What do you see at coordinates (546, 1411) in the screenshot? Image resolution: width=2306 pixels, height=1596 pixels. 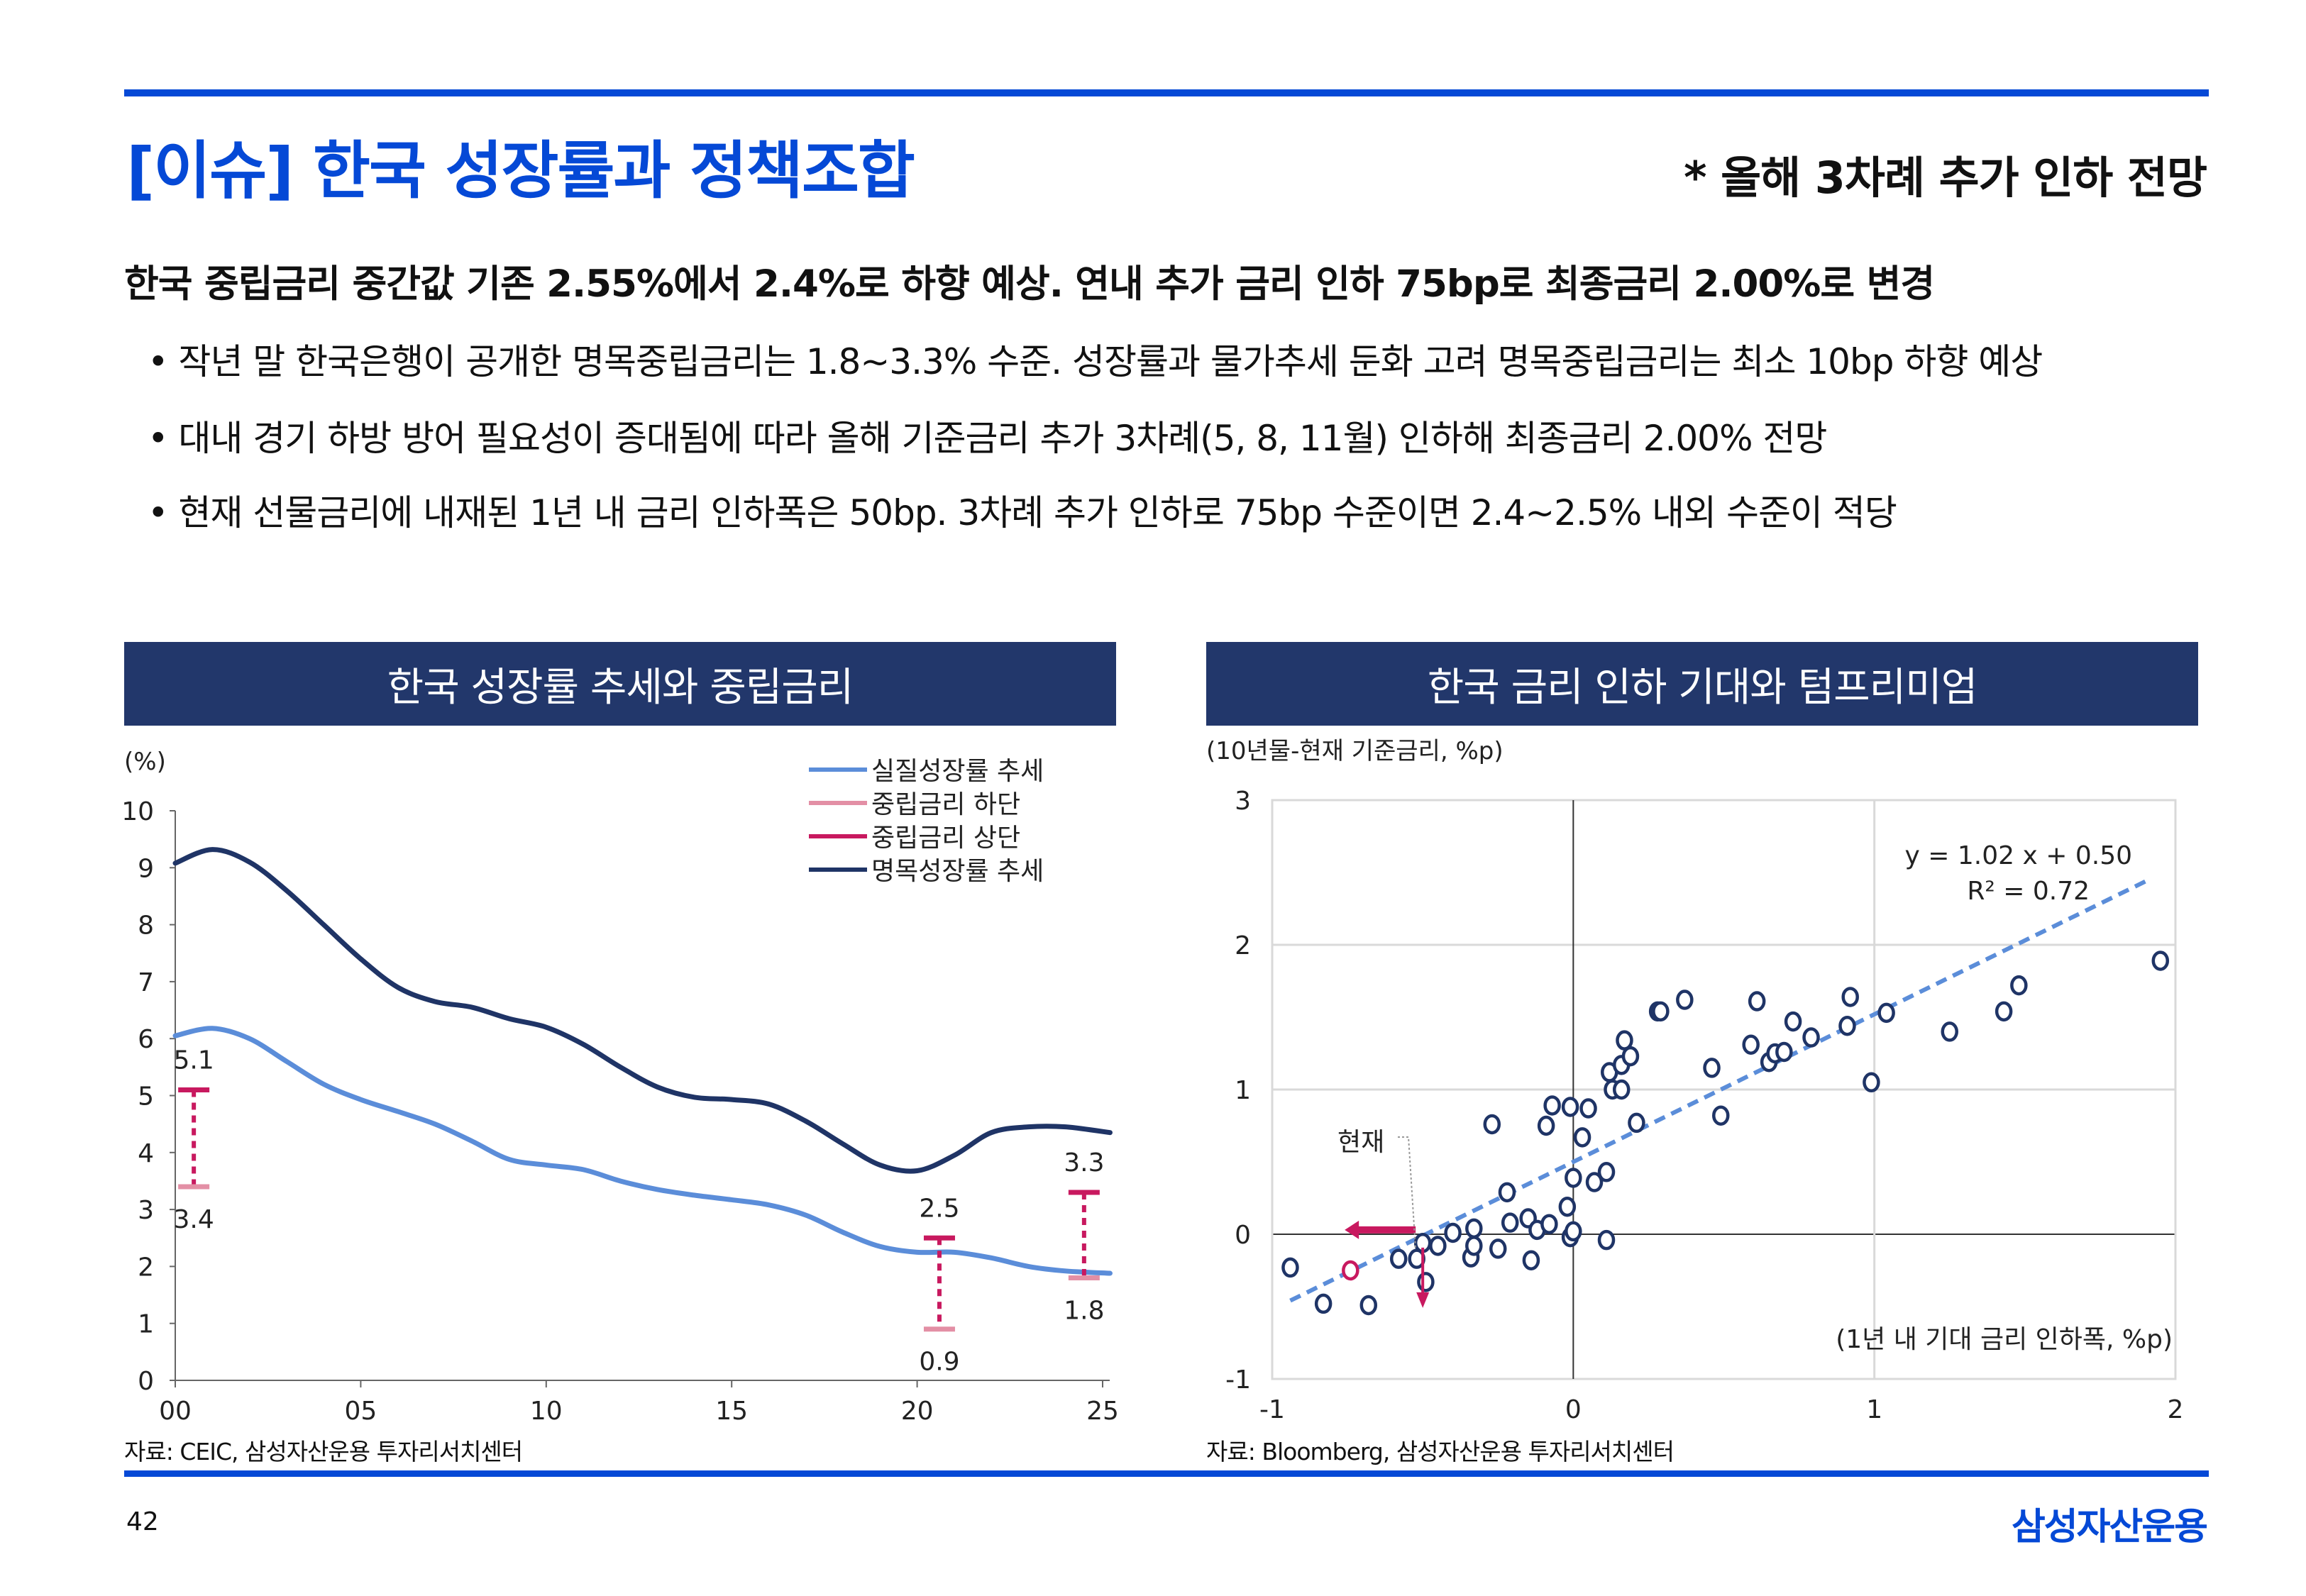 I see `x-tick-label: 10` at bounding box center [546, 1411].